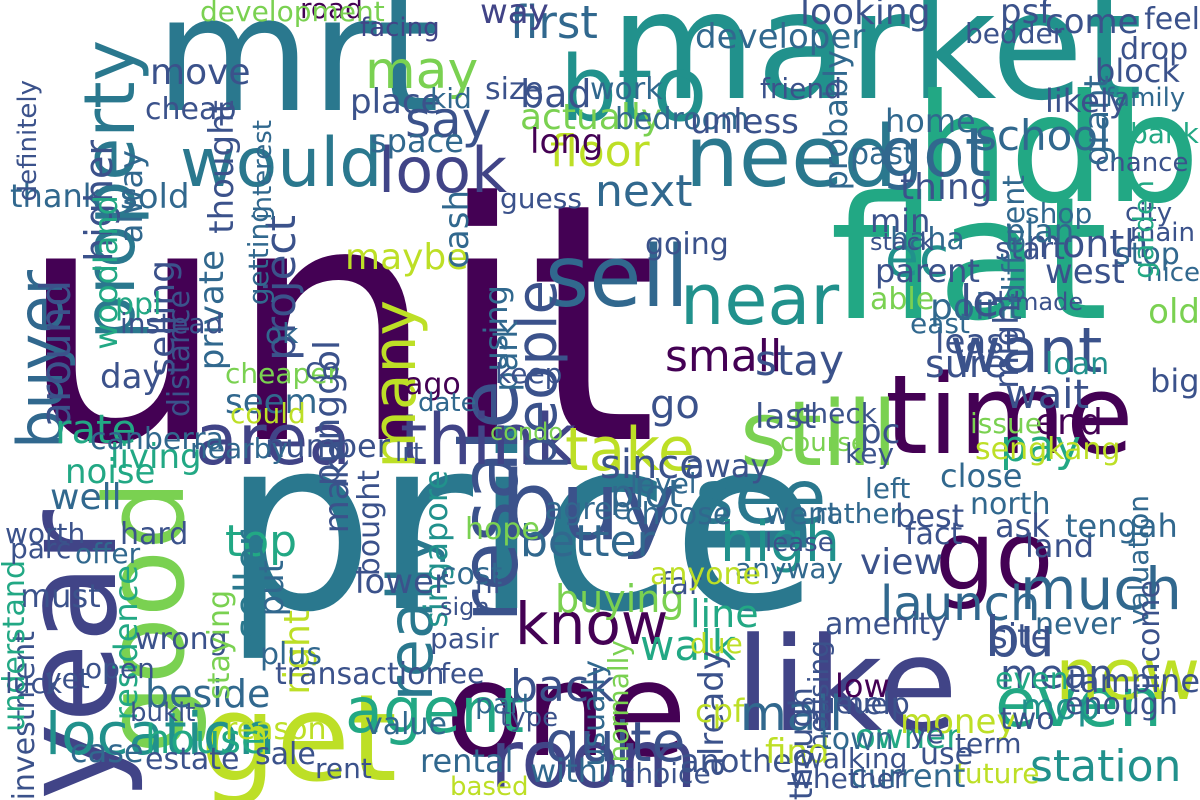  I want to click on word-mop: mop, so click(1060, 707).